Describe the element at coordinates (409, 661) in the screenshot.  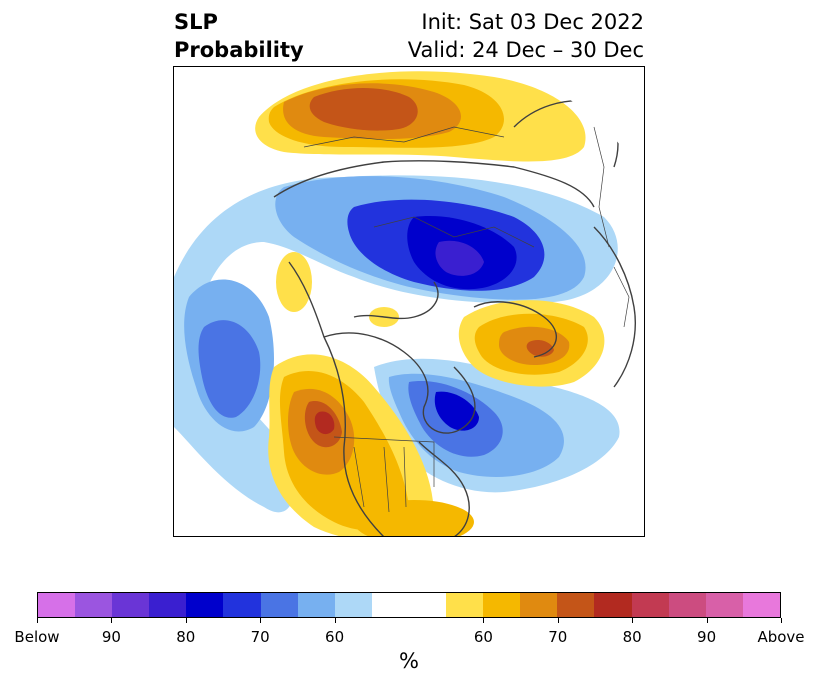
I see `colorbar-unit: %` at that location.